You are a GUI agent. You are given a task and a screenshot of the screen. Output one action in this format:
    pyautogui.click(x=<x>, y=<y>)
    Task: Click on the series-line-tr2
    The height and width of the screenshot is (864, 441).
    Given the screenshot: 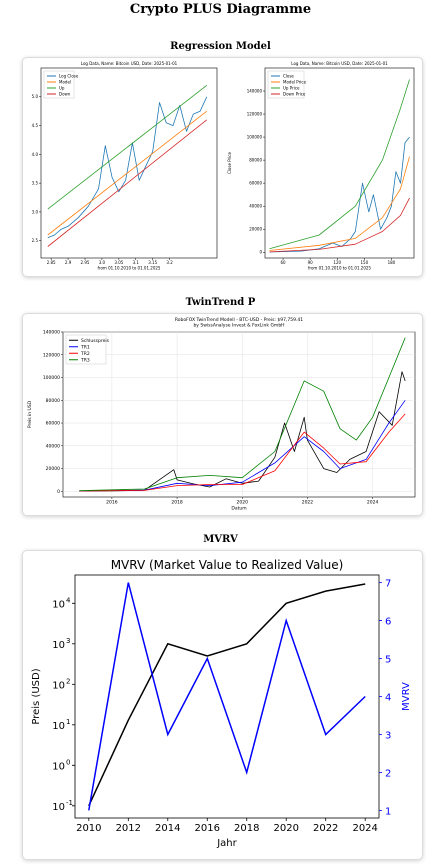 What is the action you would take?
    pyautogui.click(x=242, y=452)
    